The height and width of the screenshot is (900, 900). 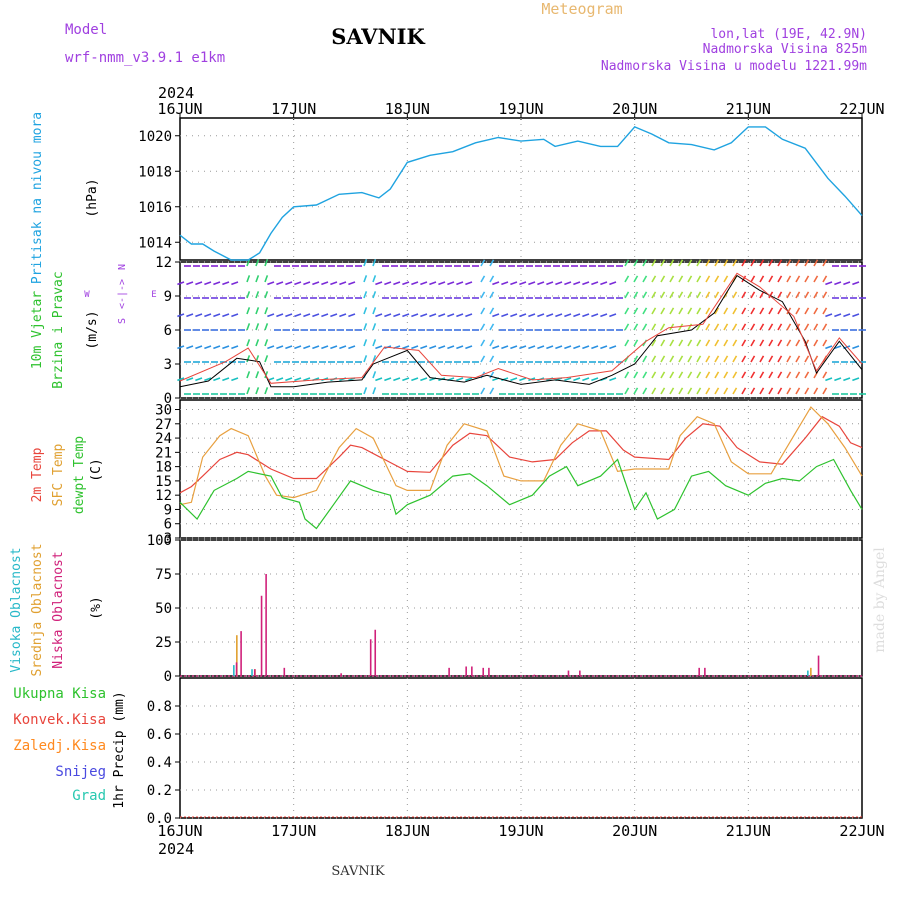 I want to click on y-tick-label: 25, so click(x=163, y=643).